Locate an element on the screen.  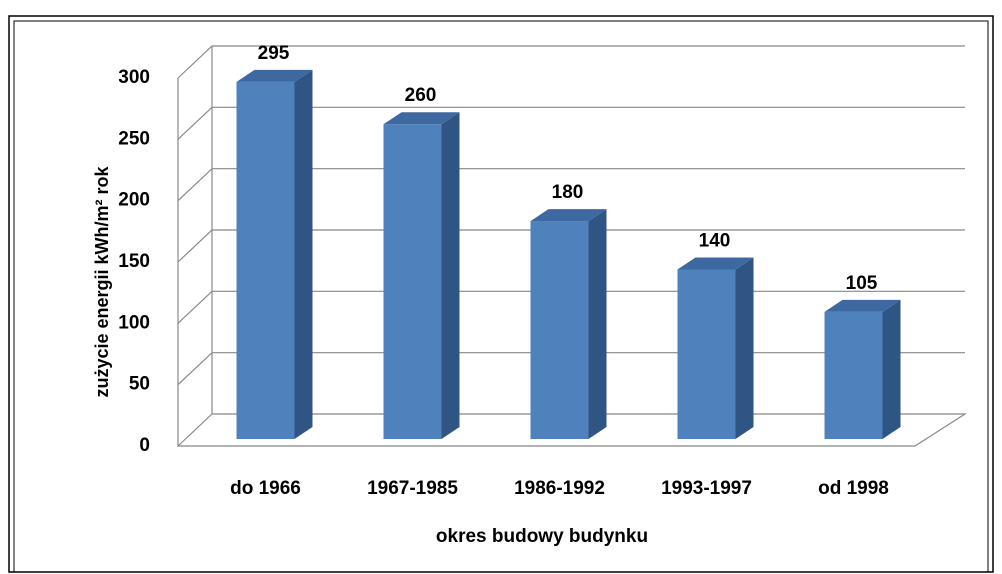
data-label: 295 is located at coordinates (274, 53).